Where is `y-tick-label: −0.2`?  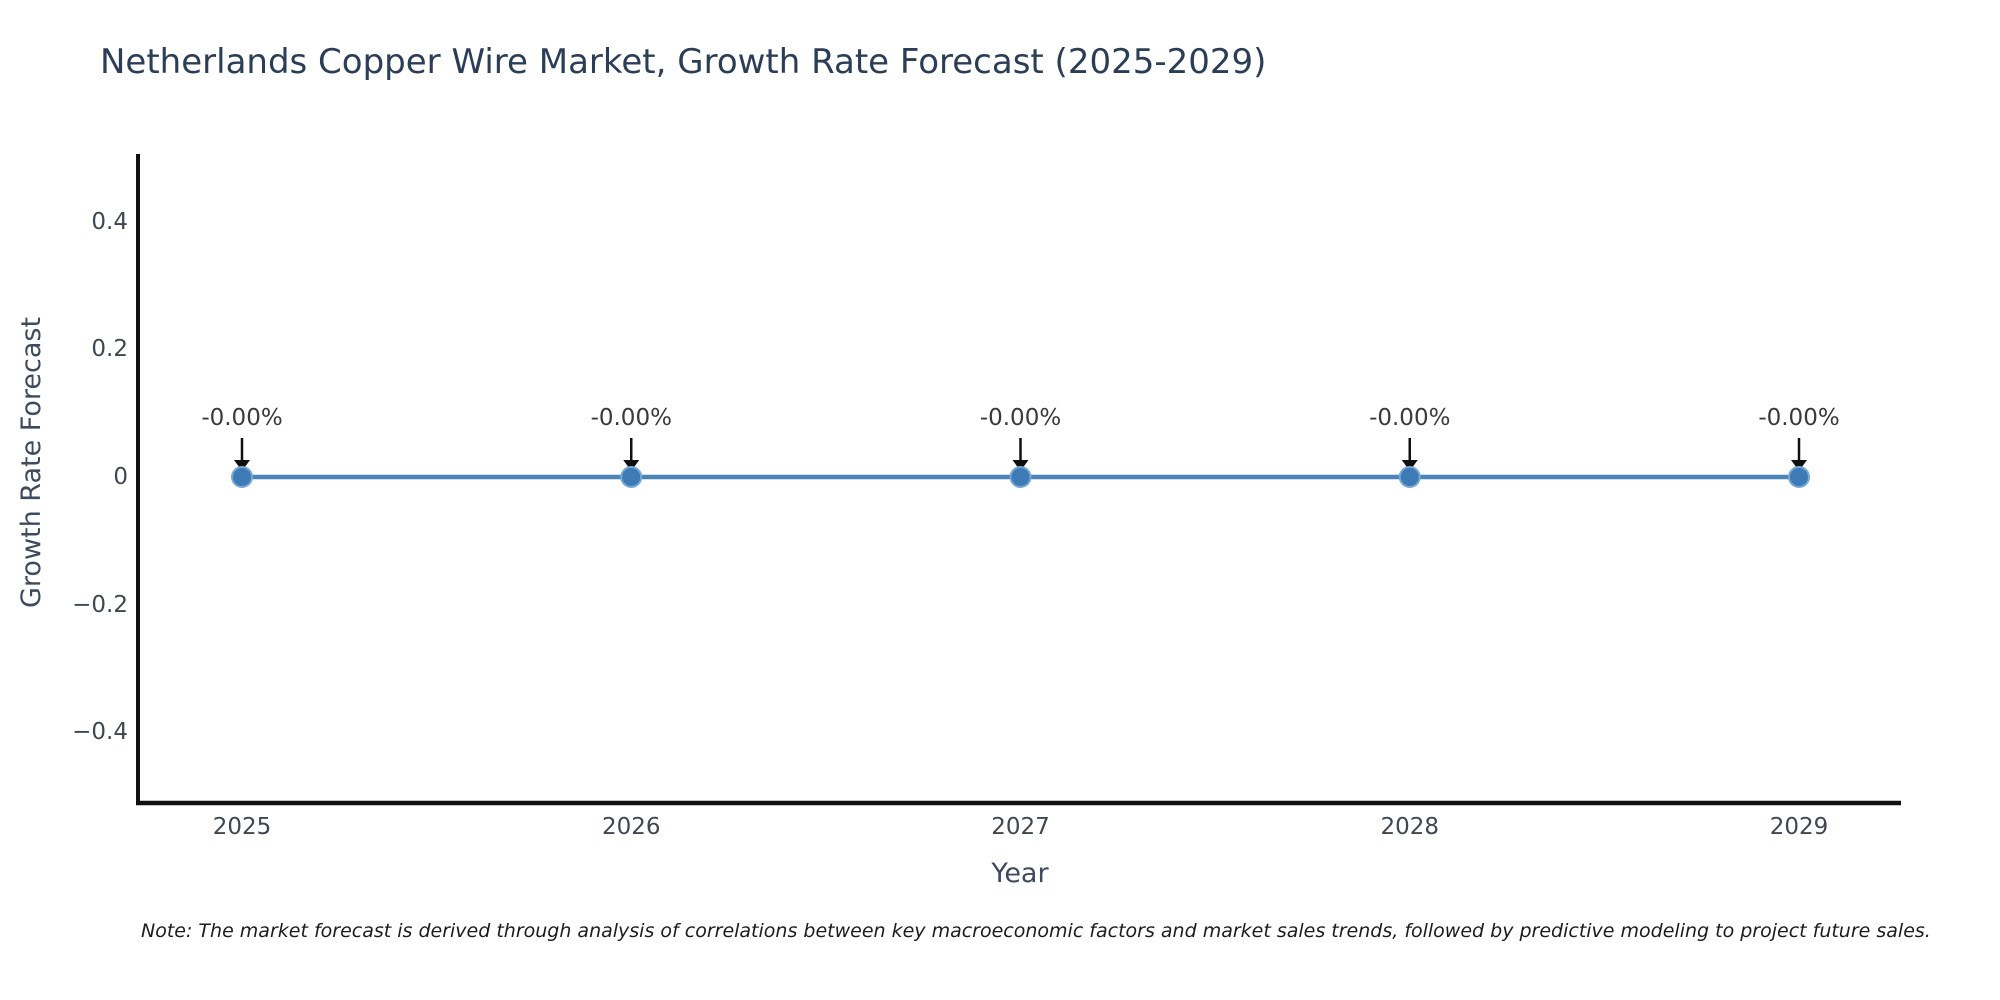
y-tick-label: −0.2 is located at coordinates (100, 604).